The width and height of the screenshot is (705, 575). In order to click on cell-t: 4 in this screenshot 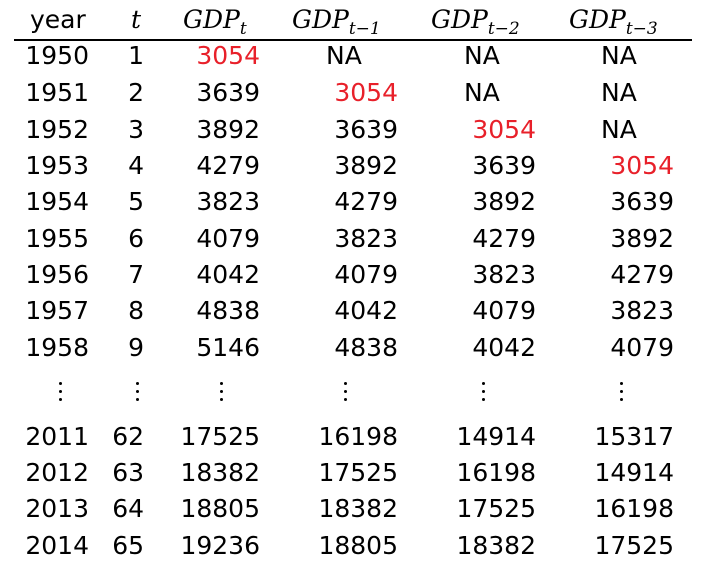, I will do `click(136, 165)`.